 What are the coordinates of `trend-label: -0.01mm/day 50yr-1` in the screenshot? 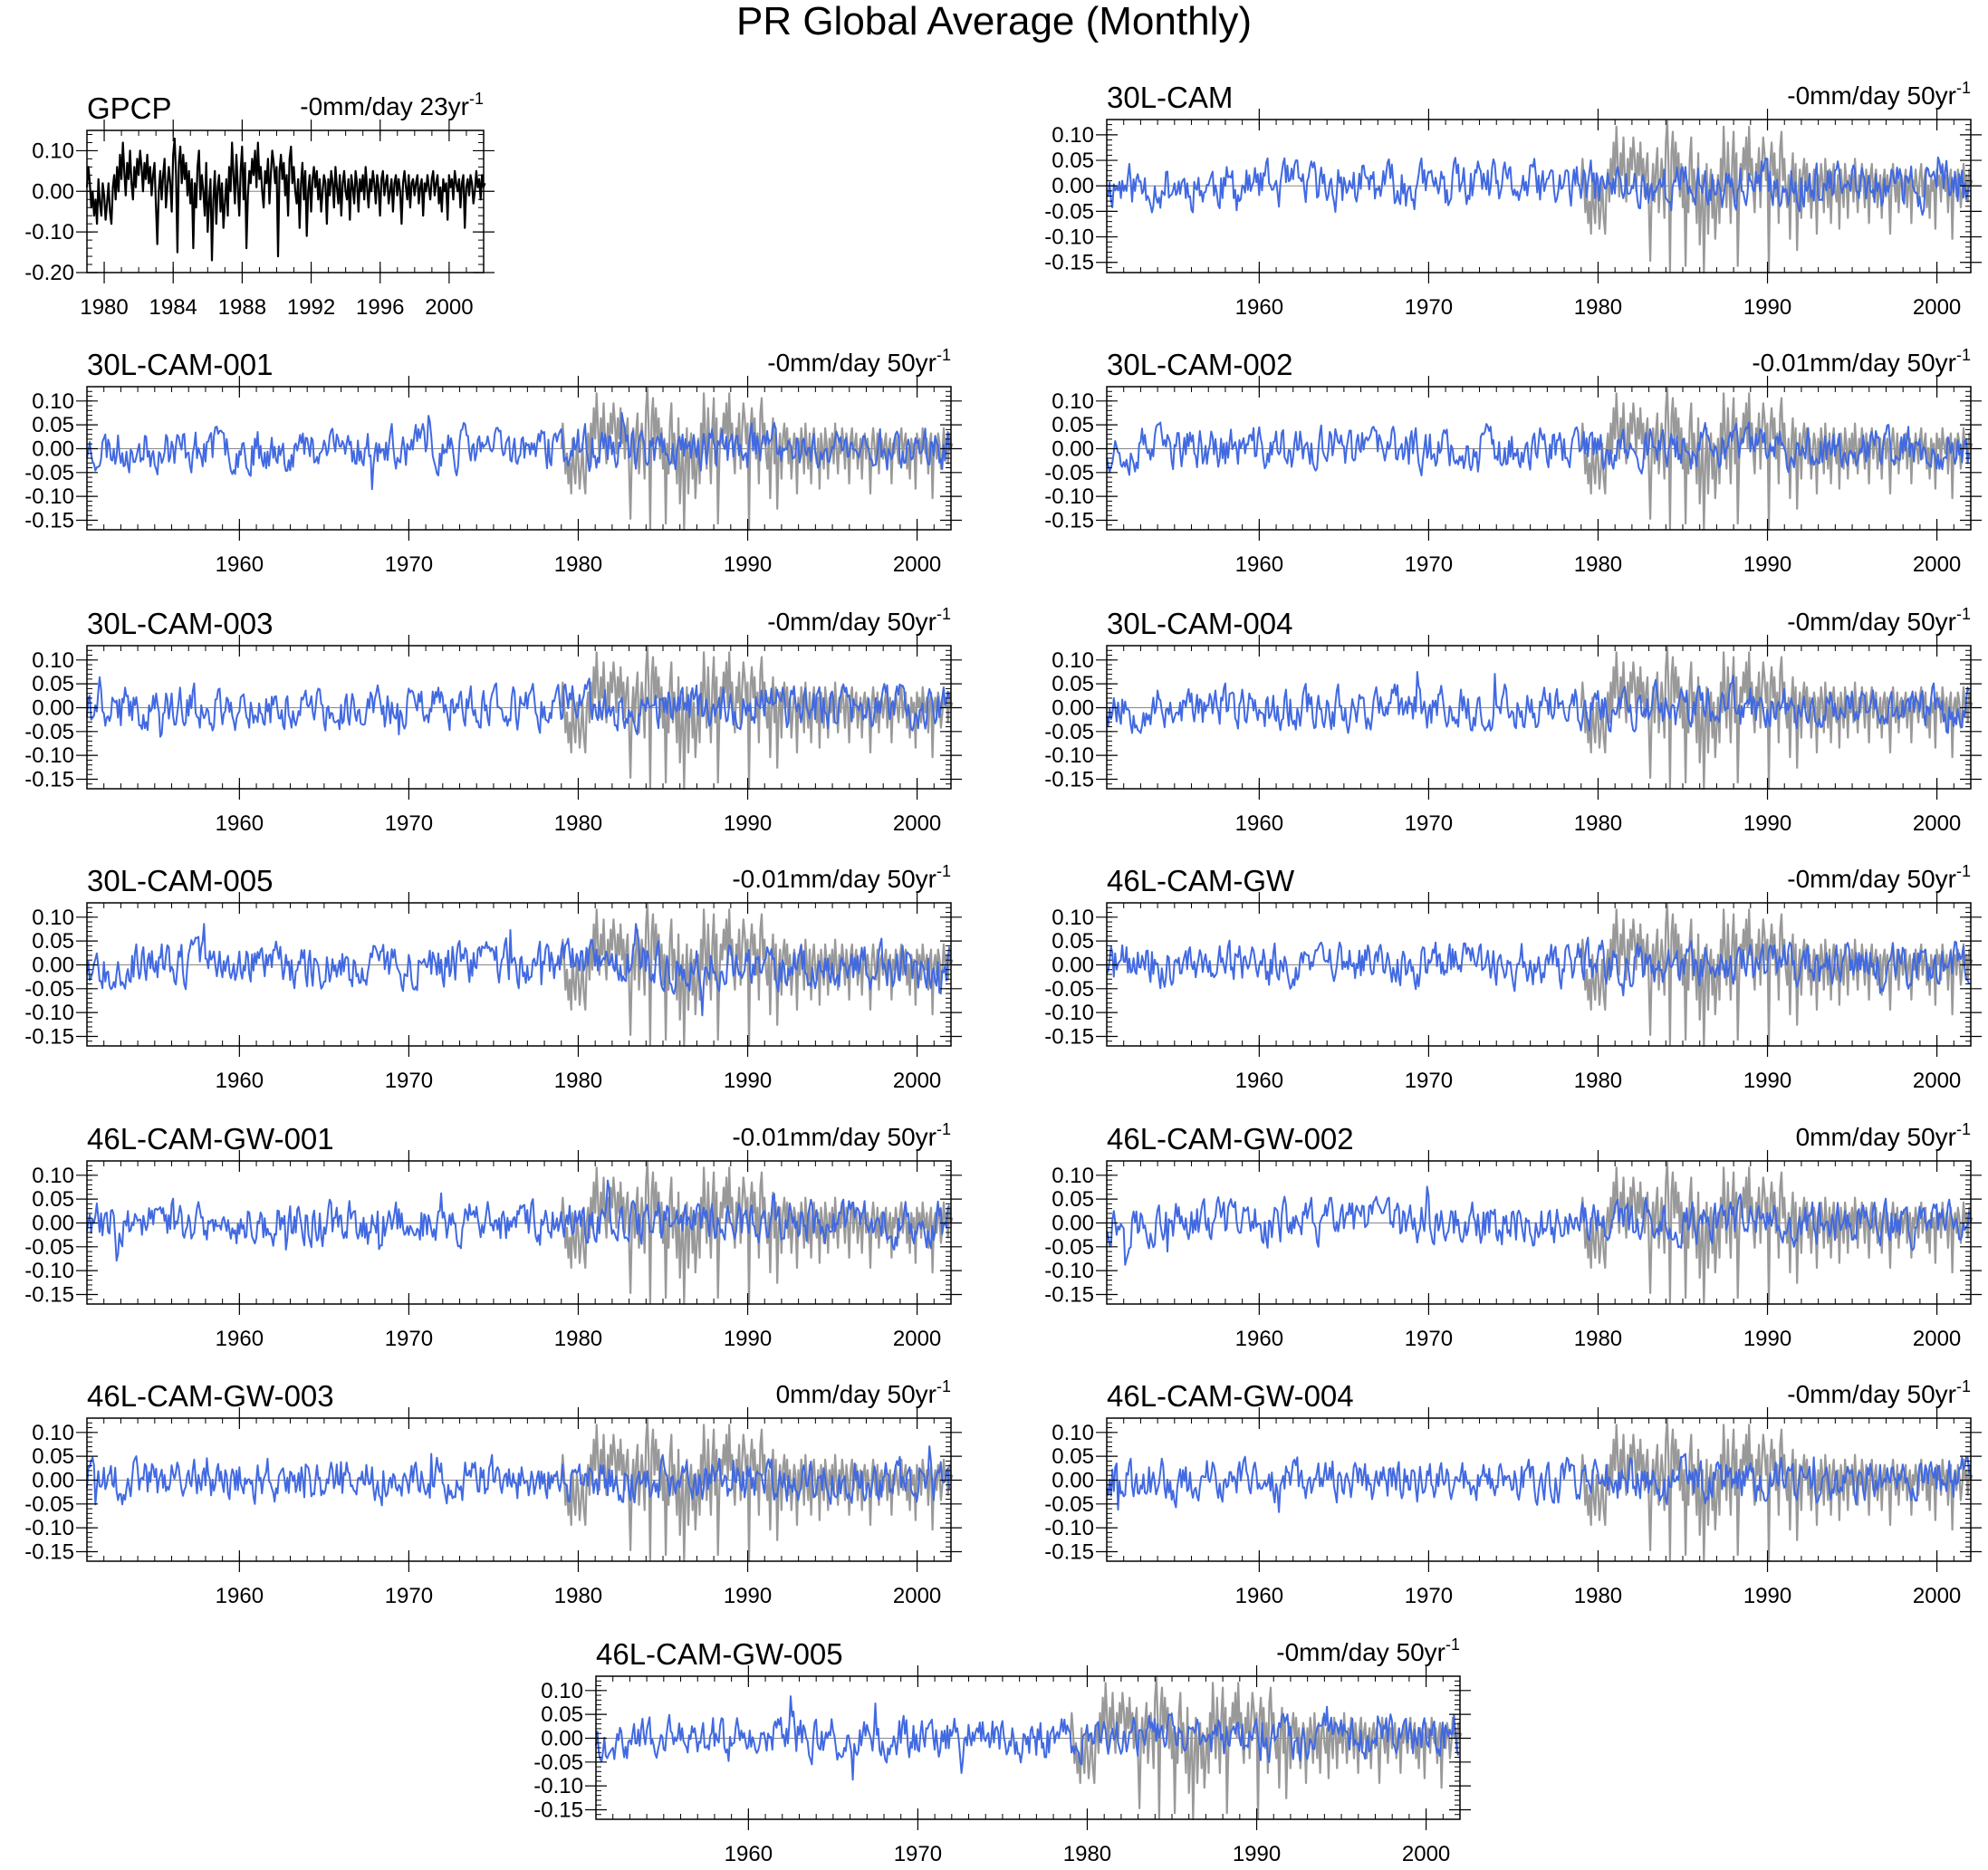 It's located at (841, 878).